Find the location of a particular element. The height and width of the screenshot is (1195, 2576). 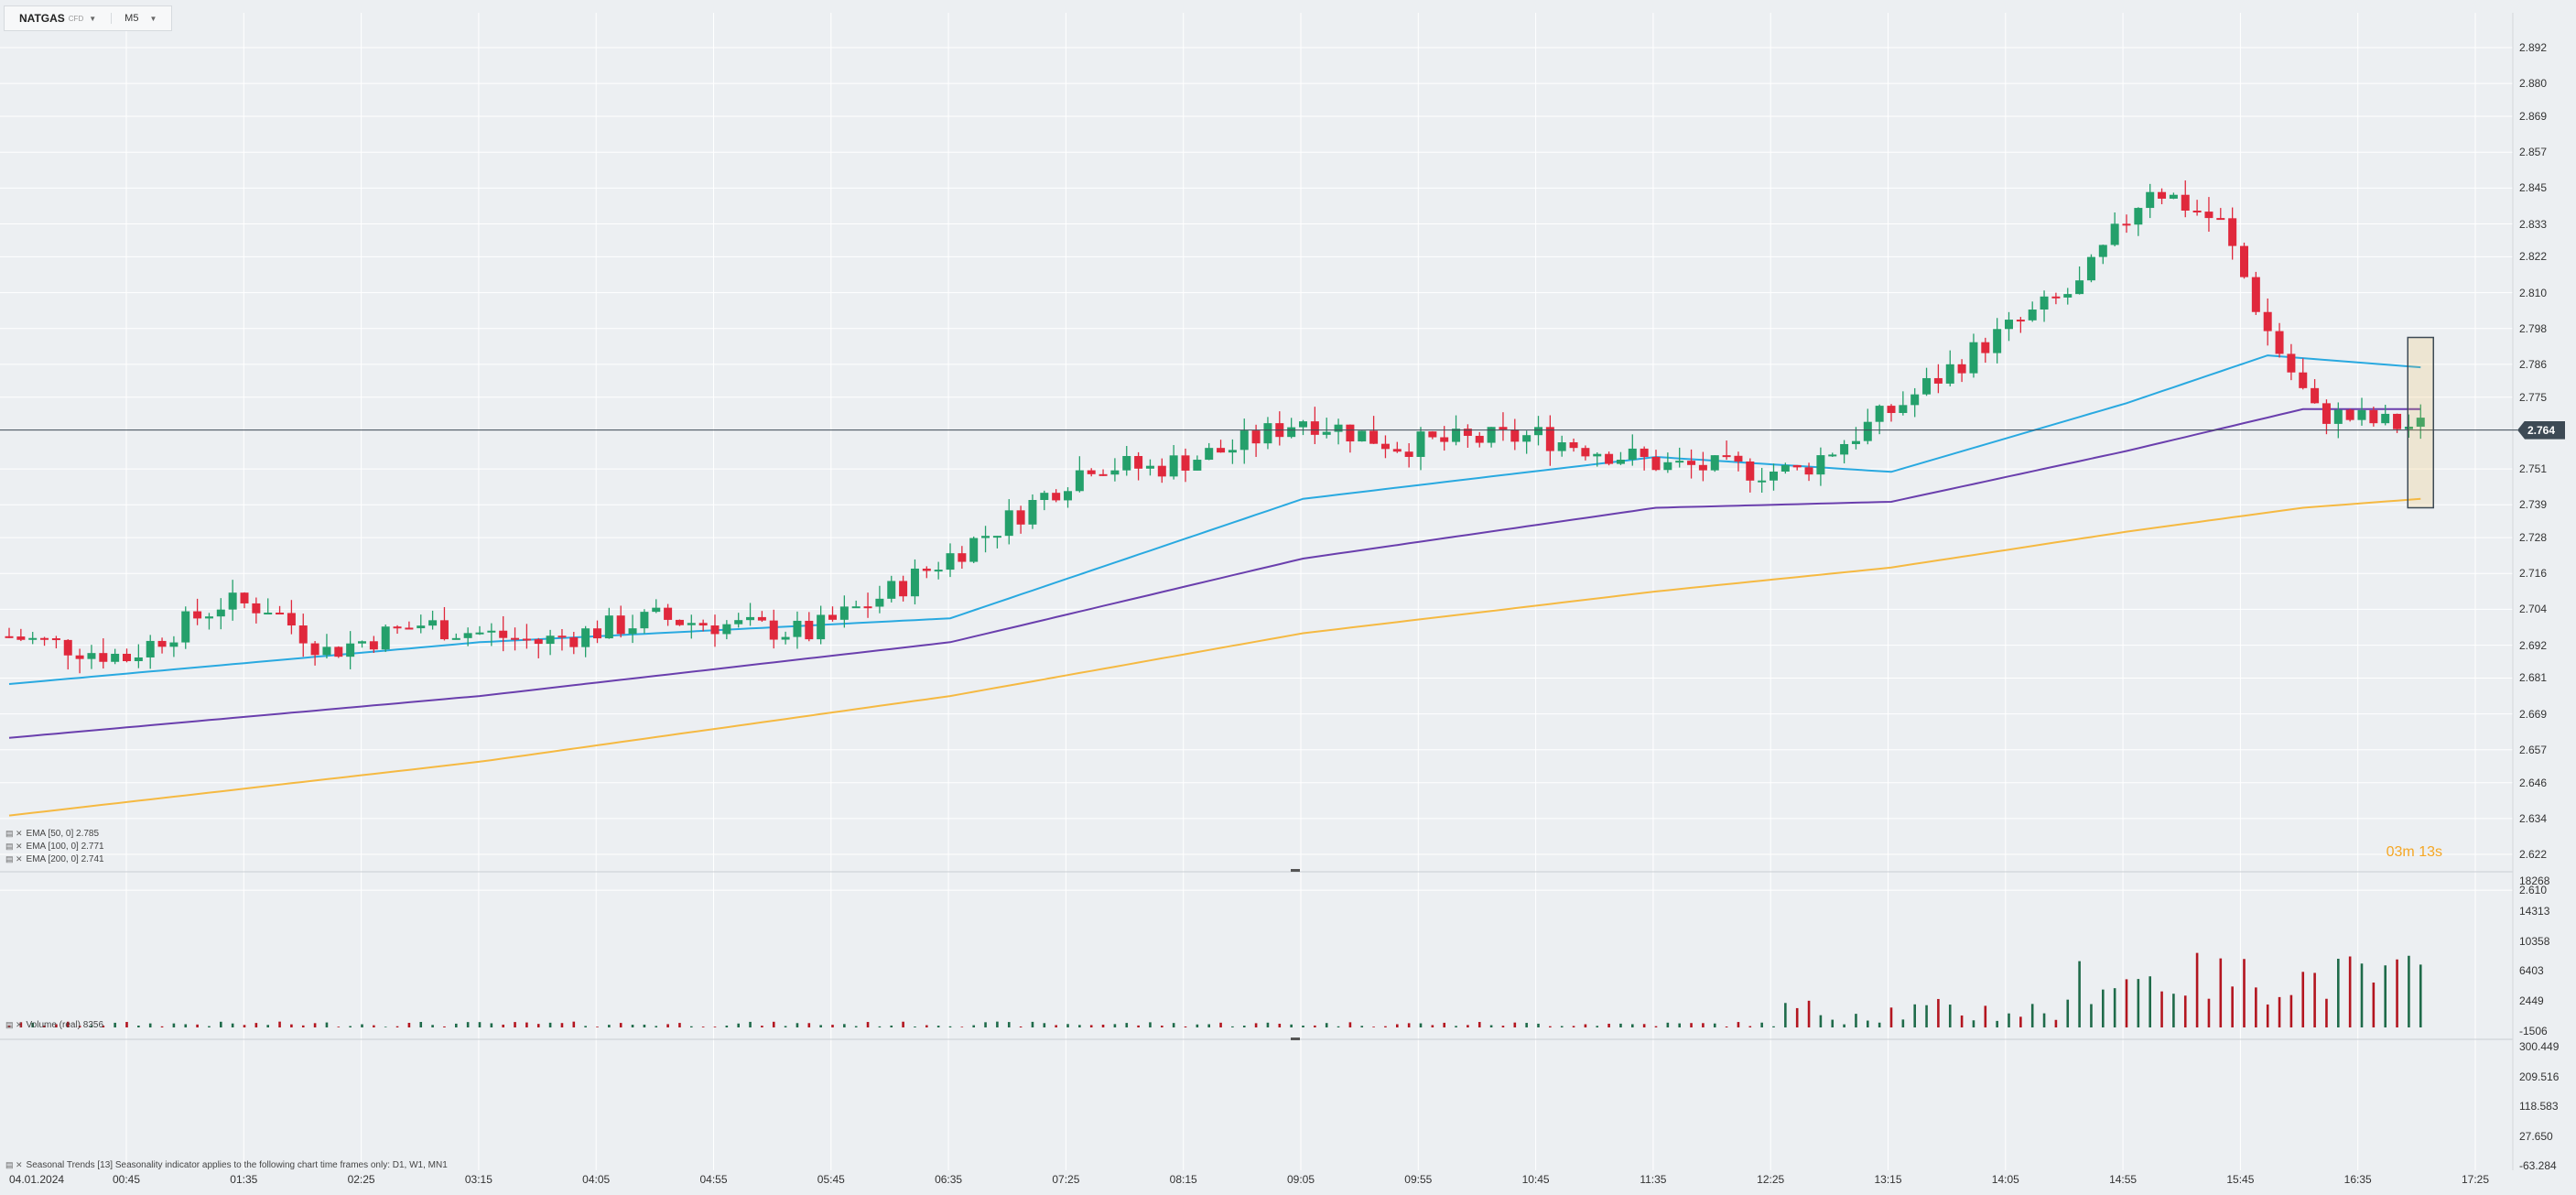

time-tick: 00:45 is located at coordinates (127, 1179).